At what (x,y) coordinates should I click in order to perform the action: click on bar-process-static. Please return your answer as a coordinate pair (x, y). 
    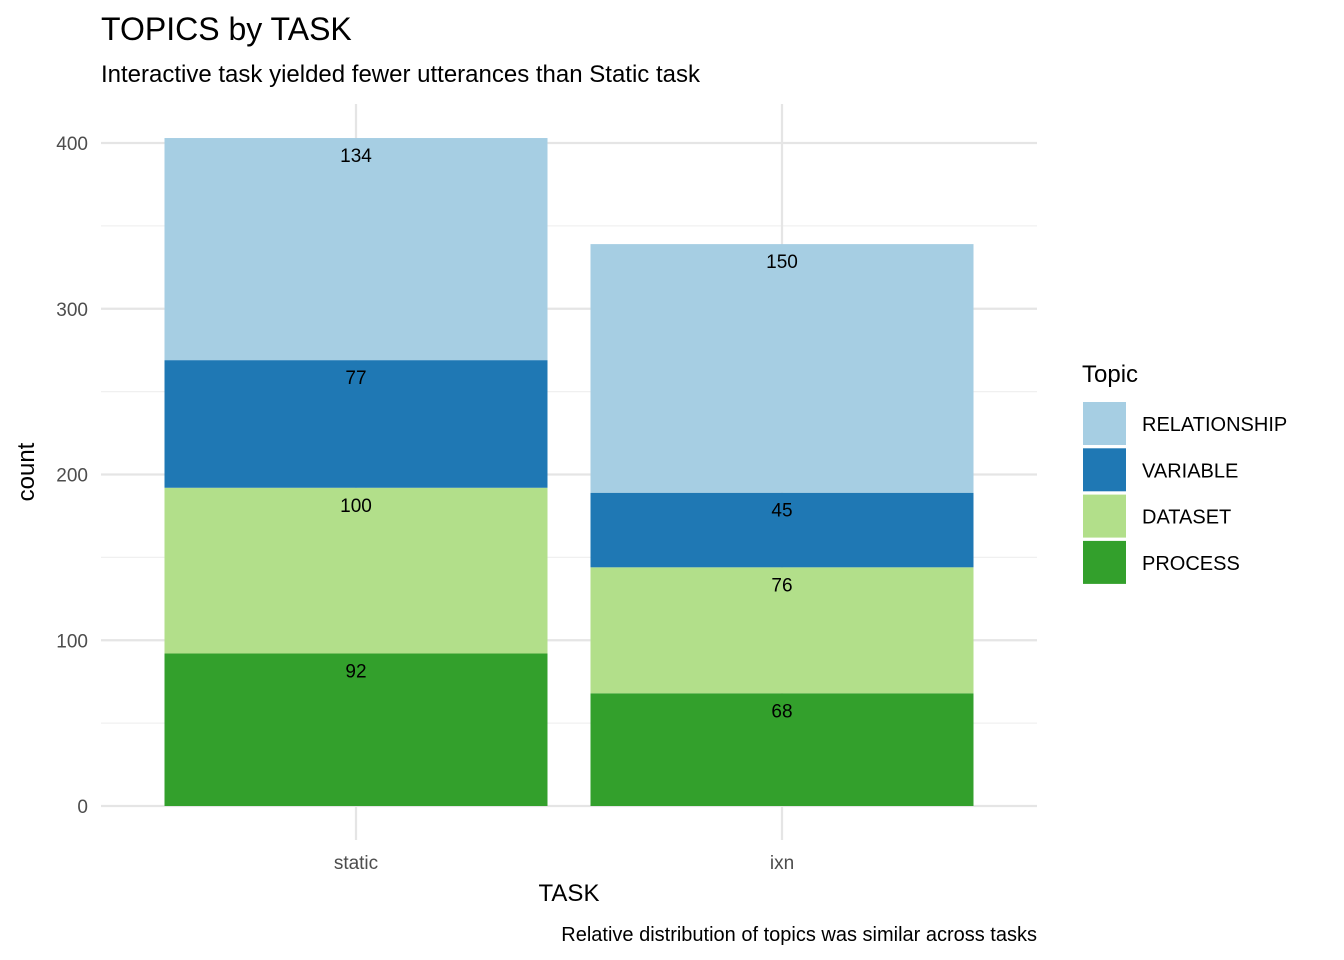
    Looking at the image, I should click on (356, 729).